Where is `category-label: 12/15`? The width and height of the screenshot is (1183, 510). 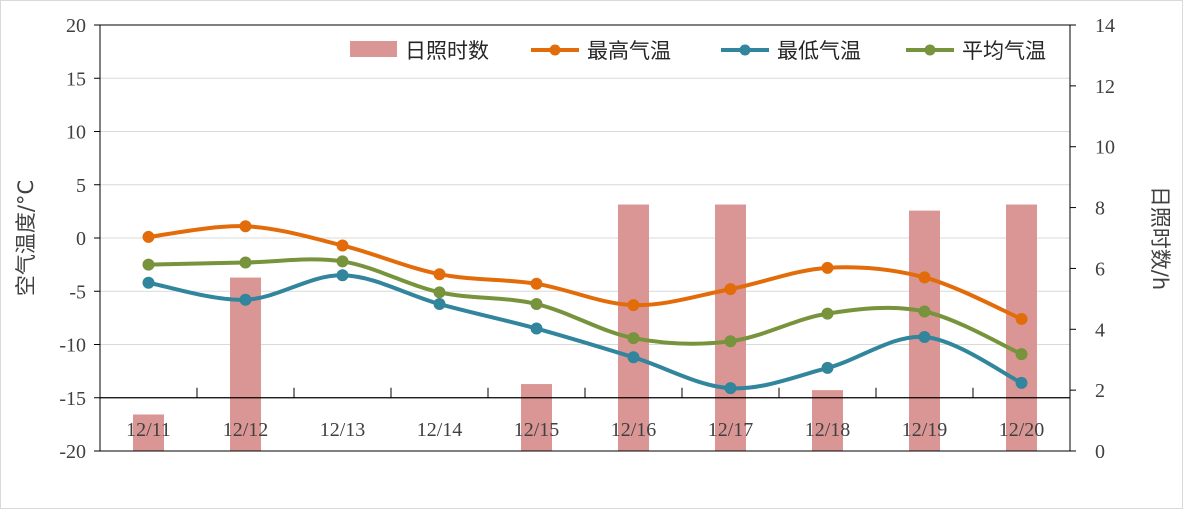 category-label: 12/15 is located at coordinates (537, 430).